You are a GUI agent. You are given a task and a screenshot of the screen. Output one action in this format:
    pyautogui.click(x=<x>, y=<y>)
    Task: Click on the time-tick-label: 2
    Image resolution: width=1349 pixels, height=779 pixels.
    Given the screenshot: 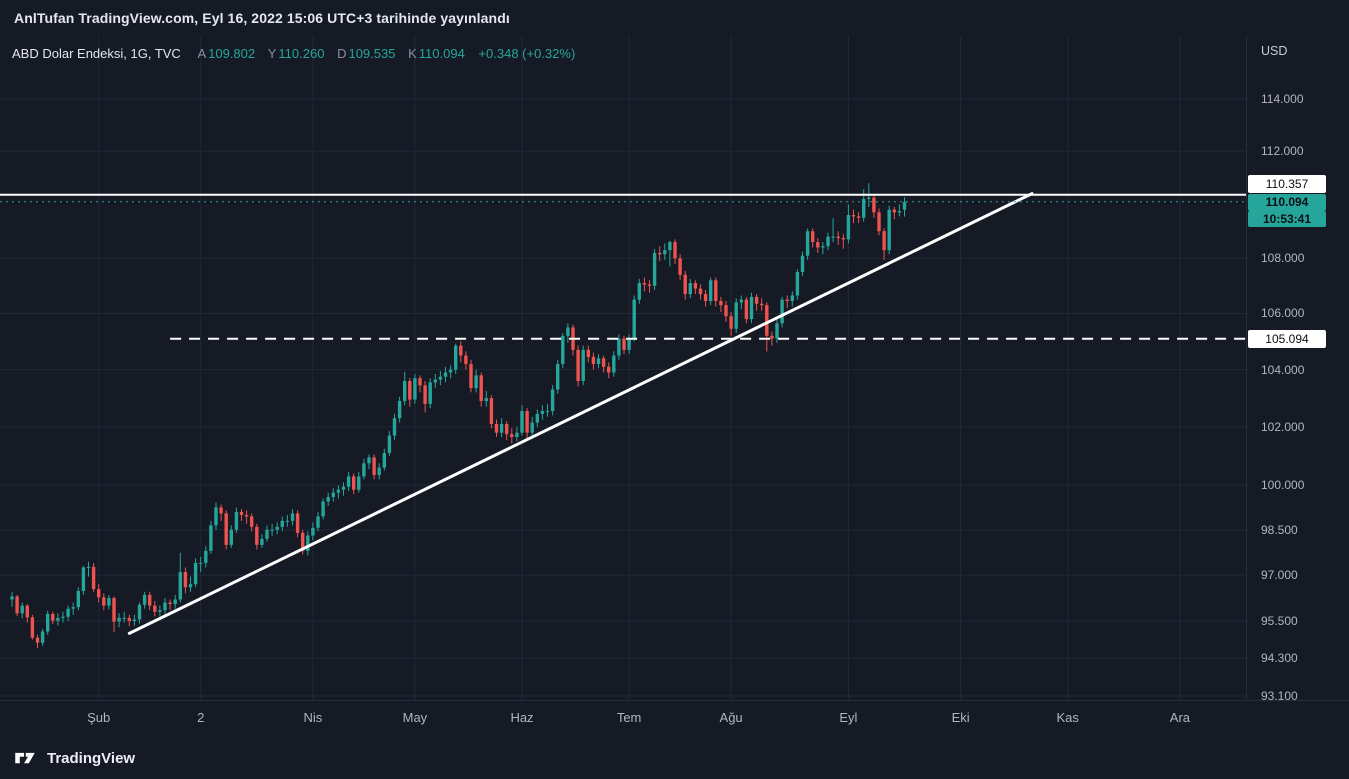 What is the action you would take?
    pyautogui.click(x=201, y=717)
    